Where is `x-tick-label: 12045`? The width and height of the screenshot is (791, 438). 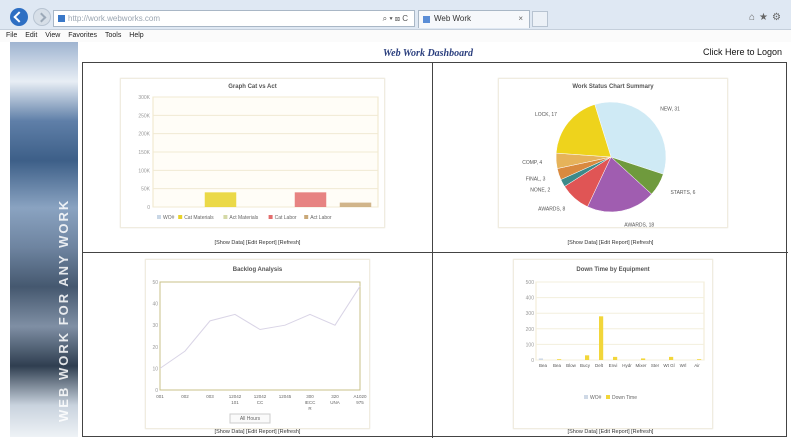 x-tick-label: 12045 is located at coordinates (285, 396).